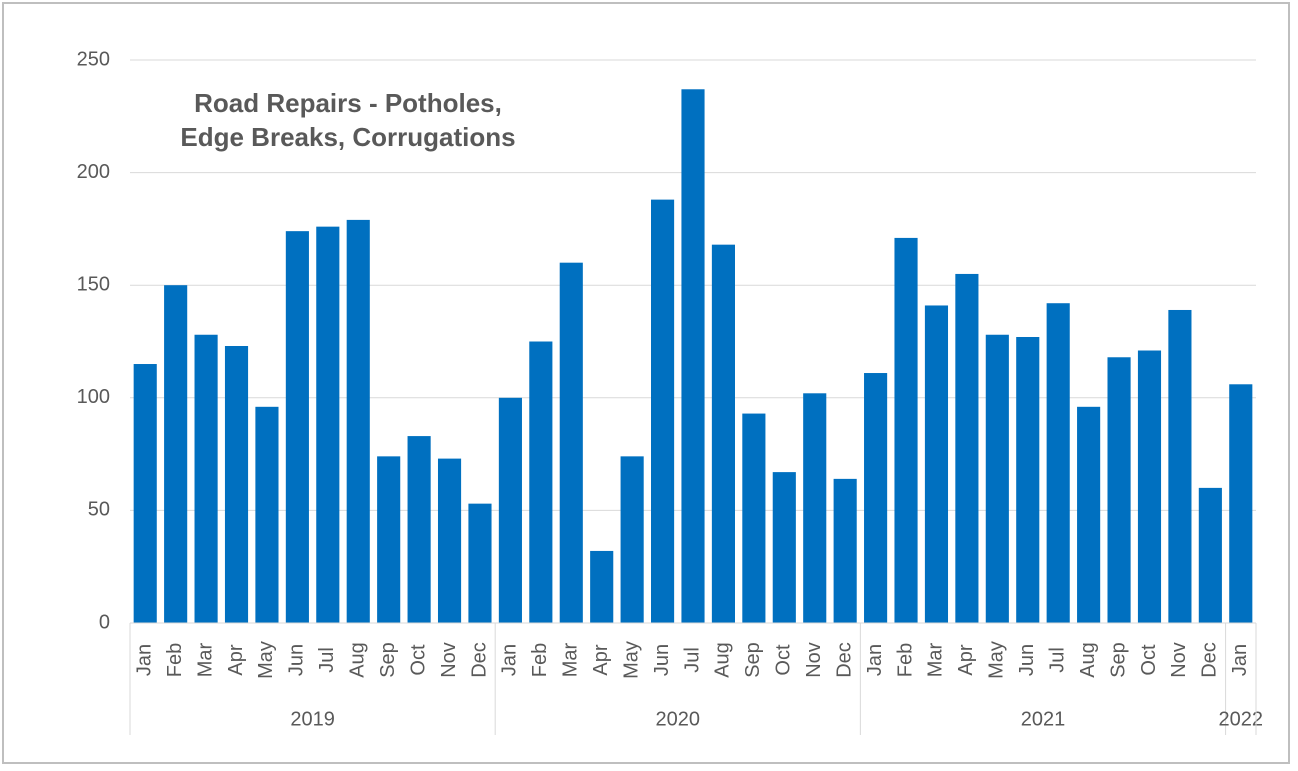 Image resolution: width=1298 pixels, height=771 pixels. What do you see at coordinates (93, 284) in the screenshot?
I see `y-tick-label: 150` at bounding box center [93, 284].